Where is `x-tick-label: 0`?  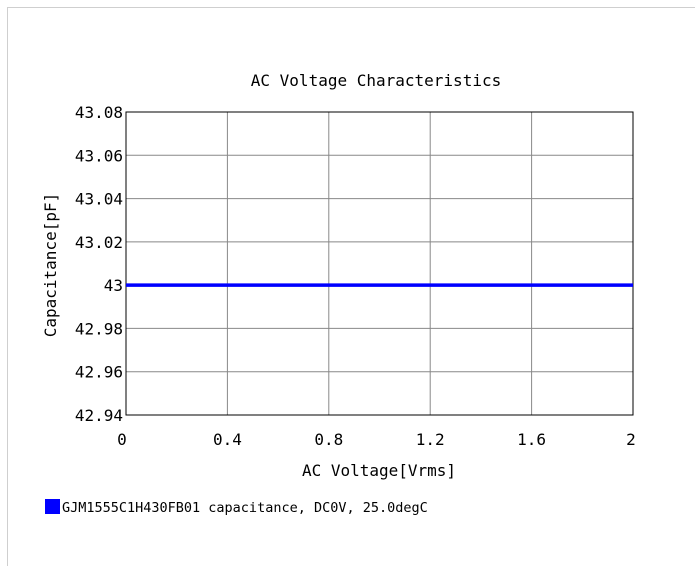
x-tick-label: 0 is located at coordinates (122, 439).